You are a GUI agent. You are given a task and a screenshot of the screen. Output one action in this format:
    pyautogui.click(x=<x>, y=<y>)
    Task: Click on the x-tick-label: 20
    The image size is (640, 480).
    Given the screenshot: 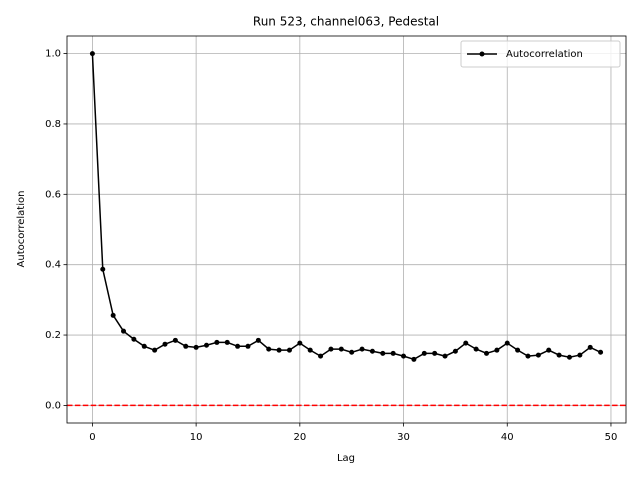 What is the action you would take?
    pyautogui.click(x=299, y=437)
    